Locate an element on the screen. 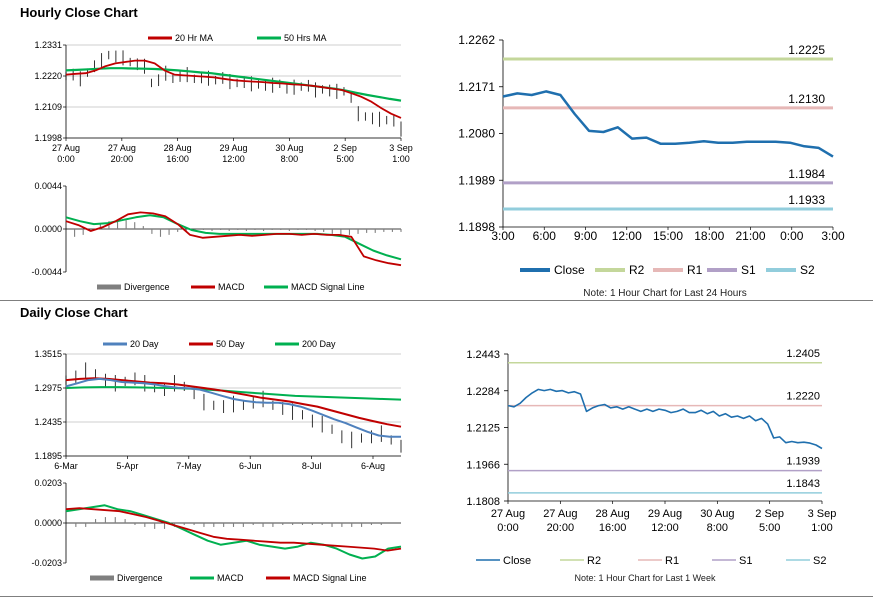  hourly-price-x-tick: 8:00 is located at coordinates (290, 159).